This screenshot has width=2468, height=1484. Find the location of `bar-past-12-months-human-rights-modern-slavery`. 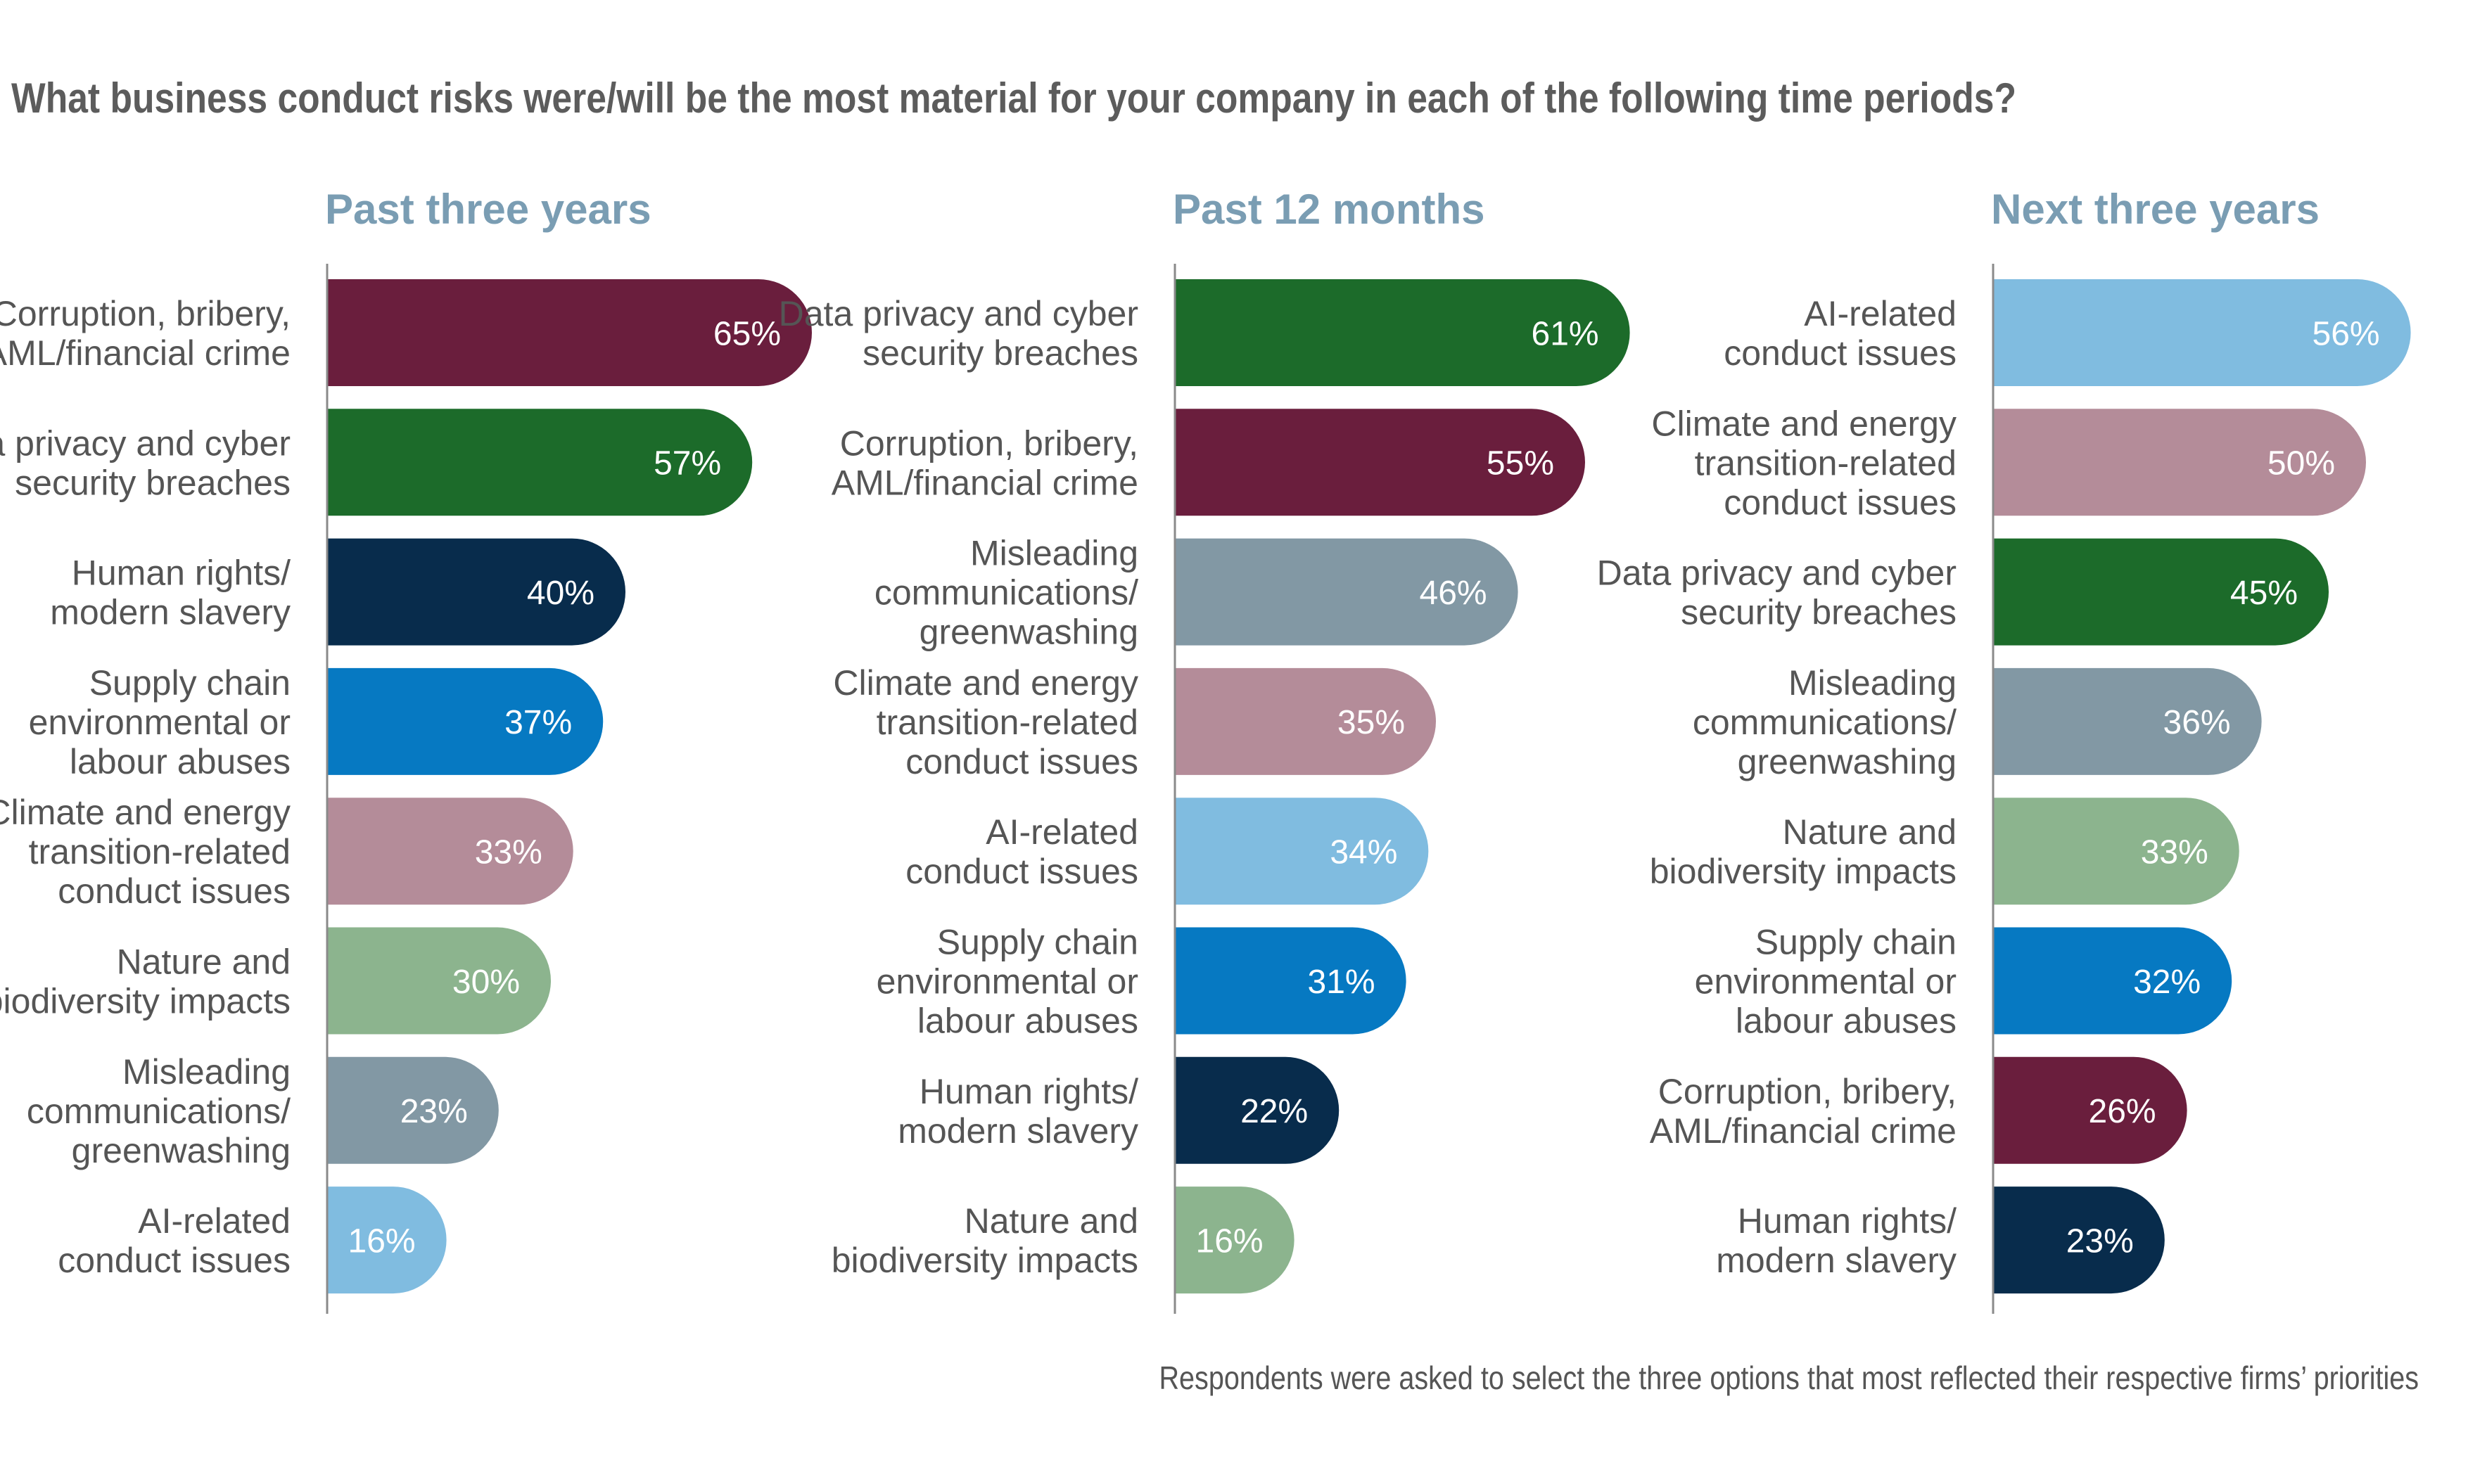

bar-past-12-months-human-rights-modern-slavery is located at coordinates (1257, 1110).